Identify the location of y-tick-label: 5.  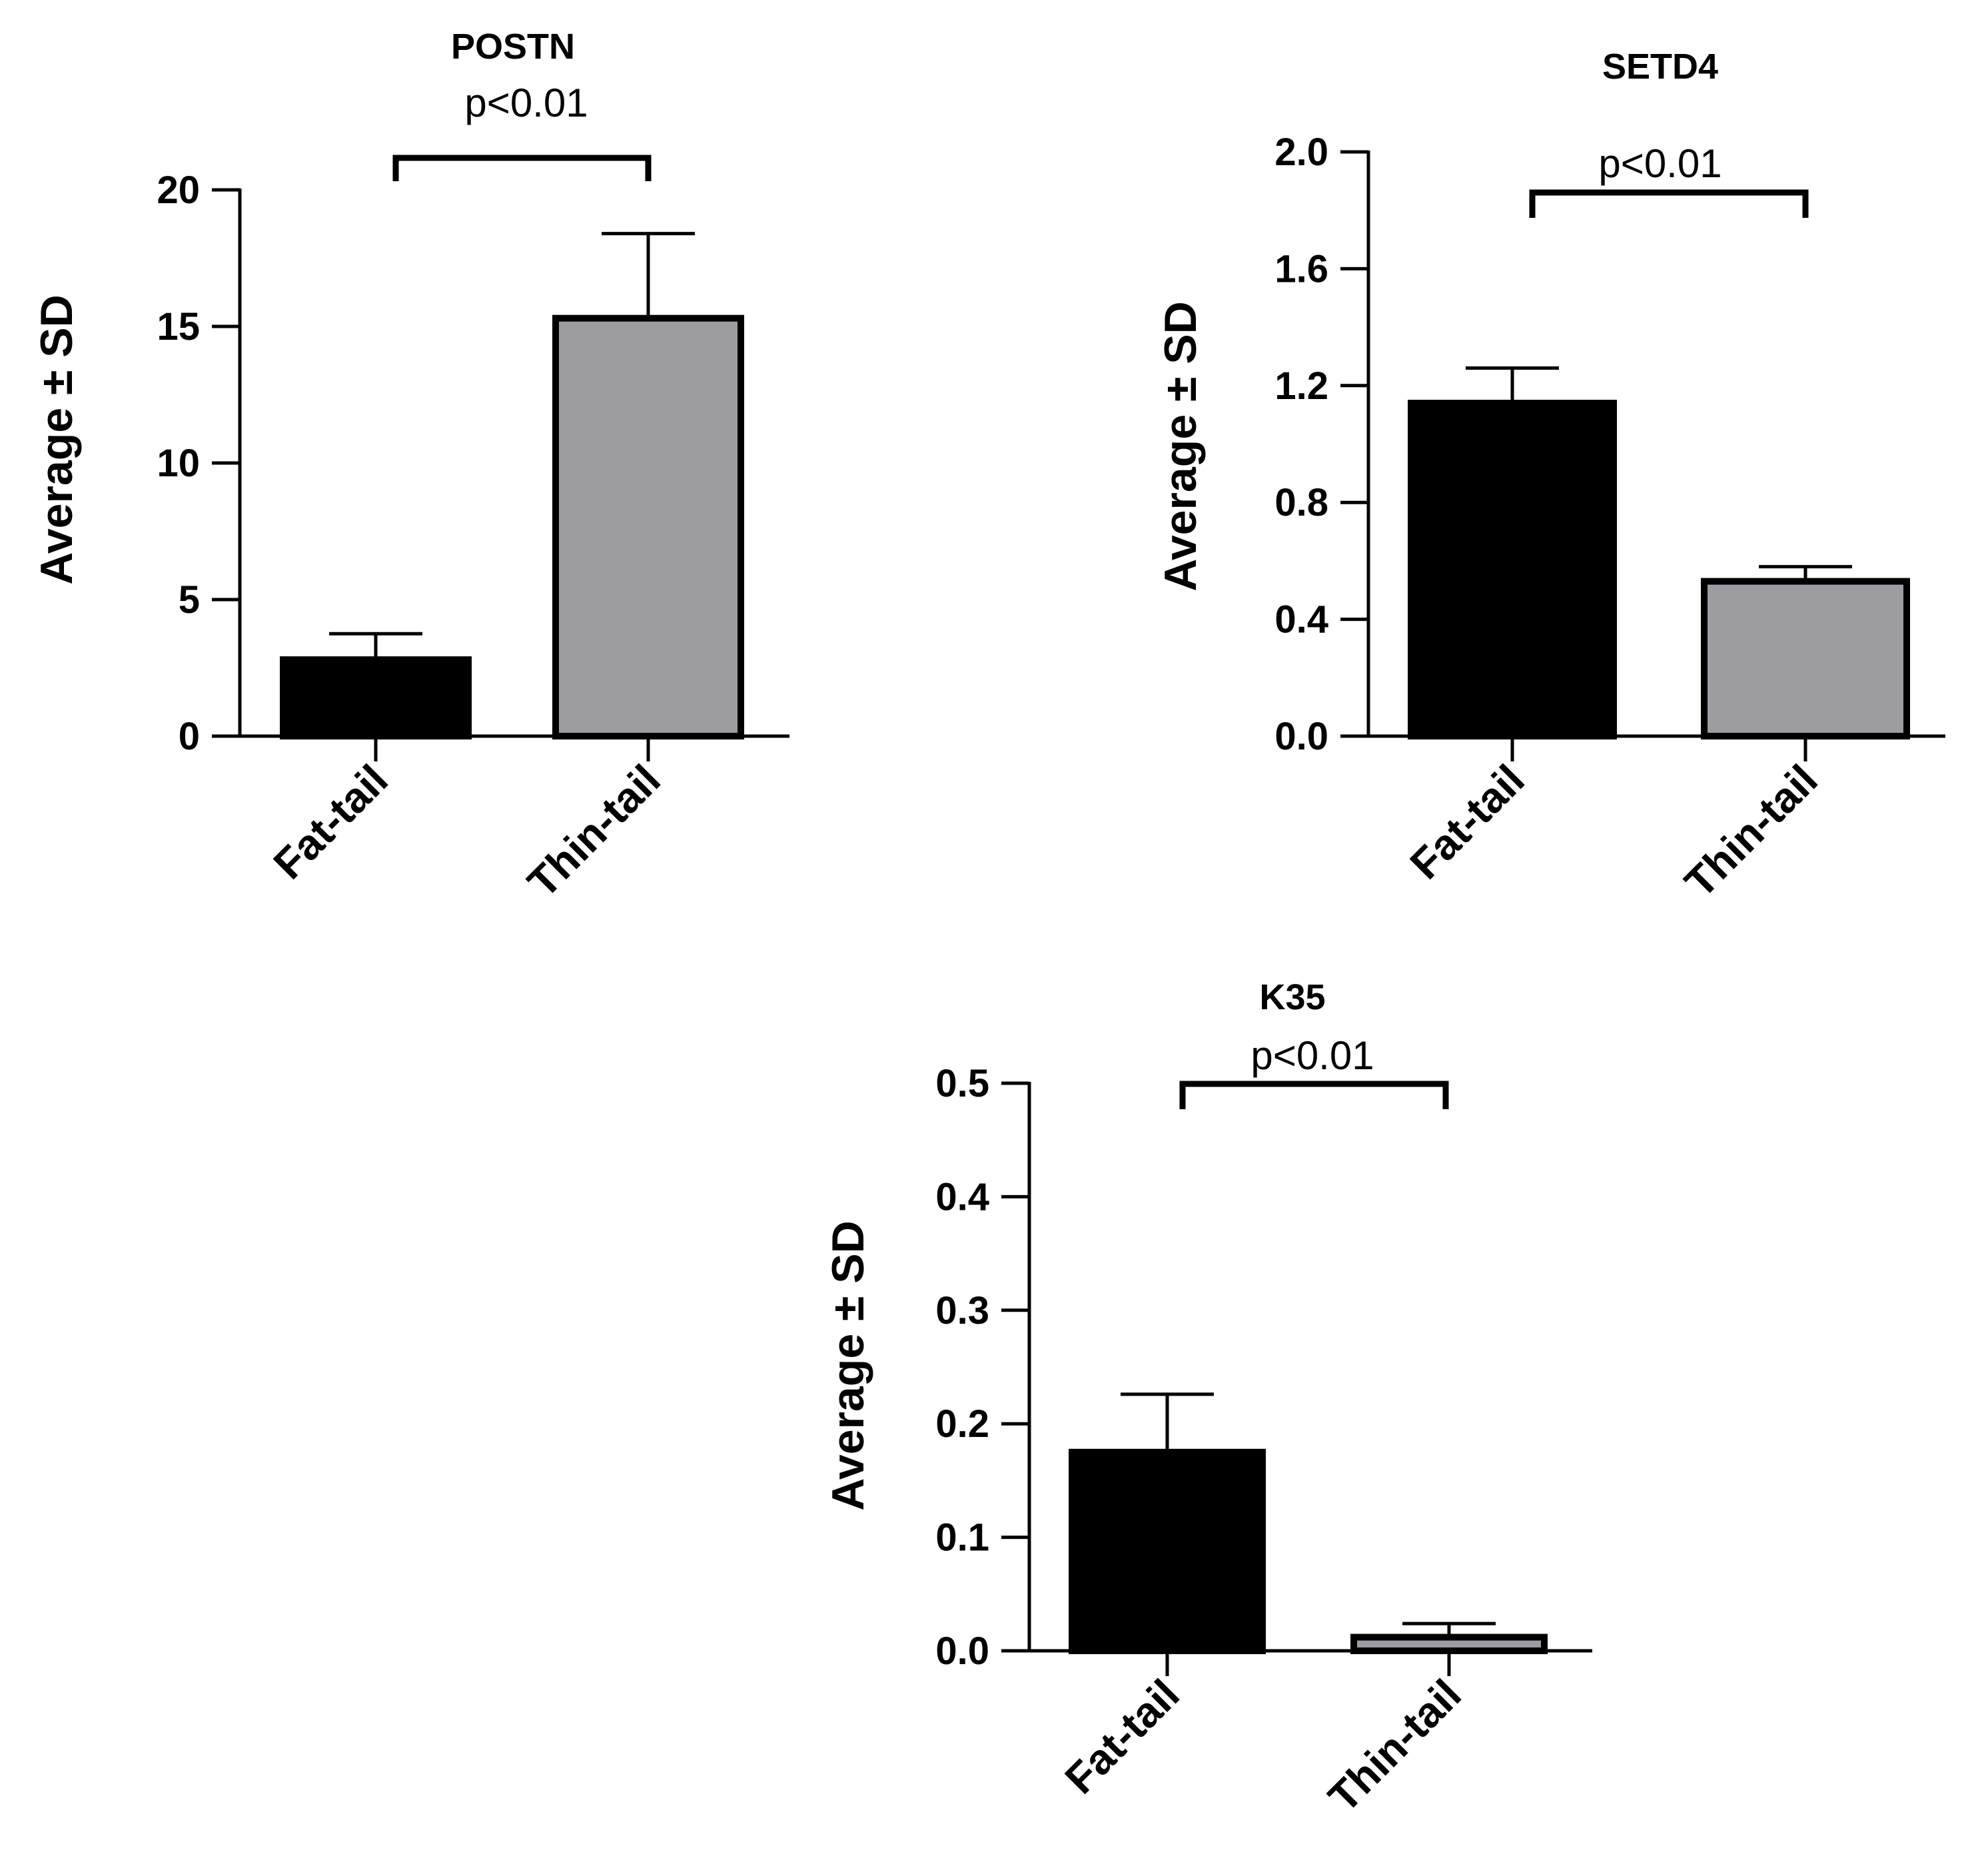
(190, 600).